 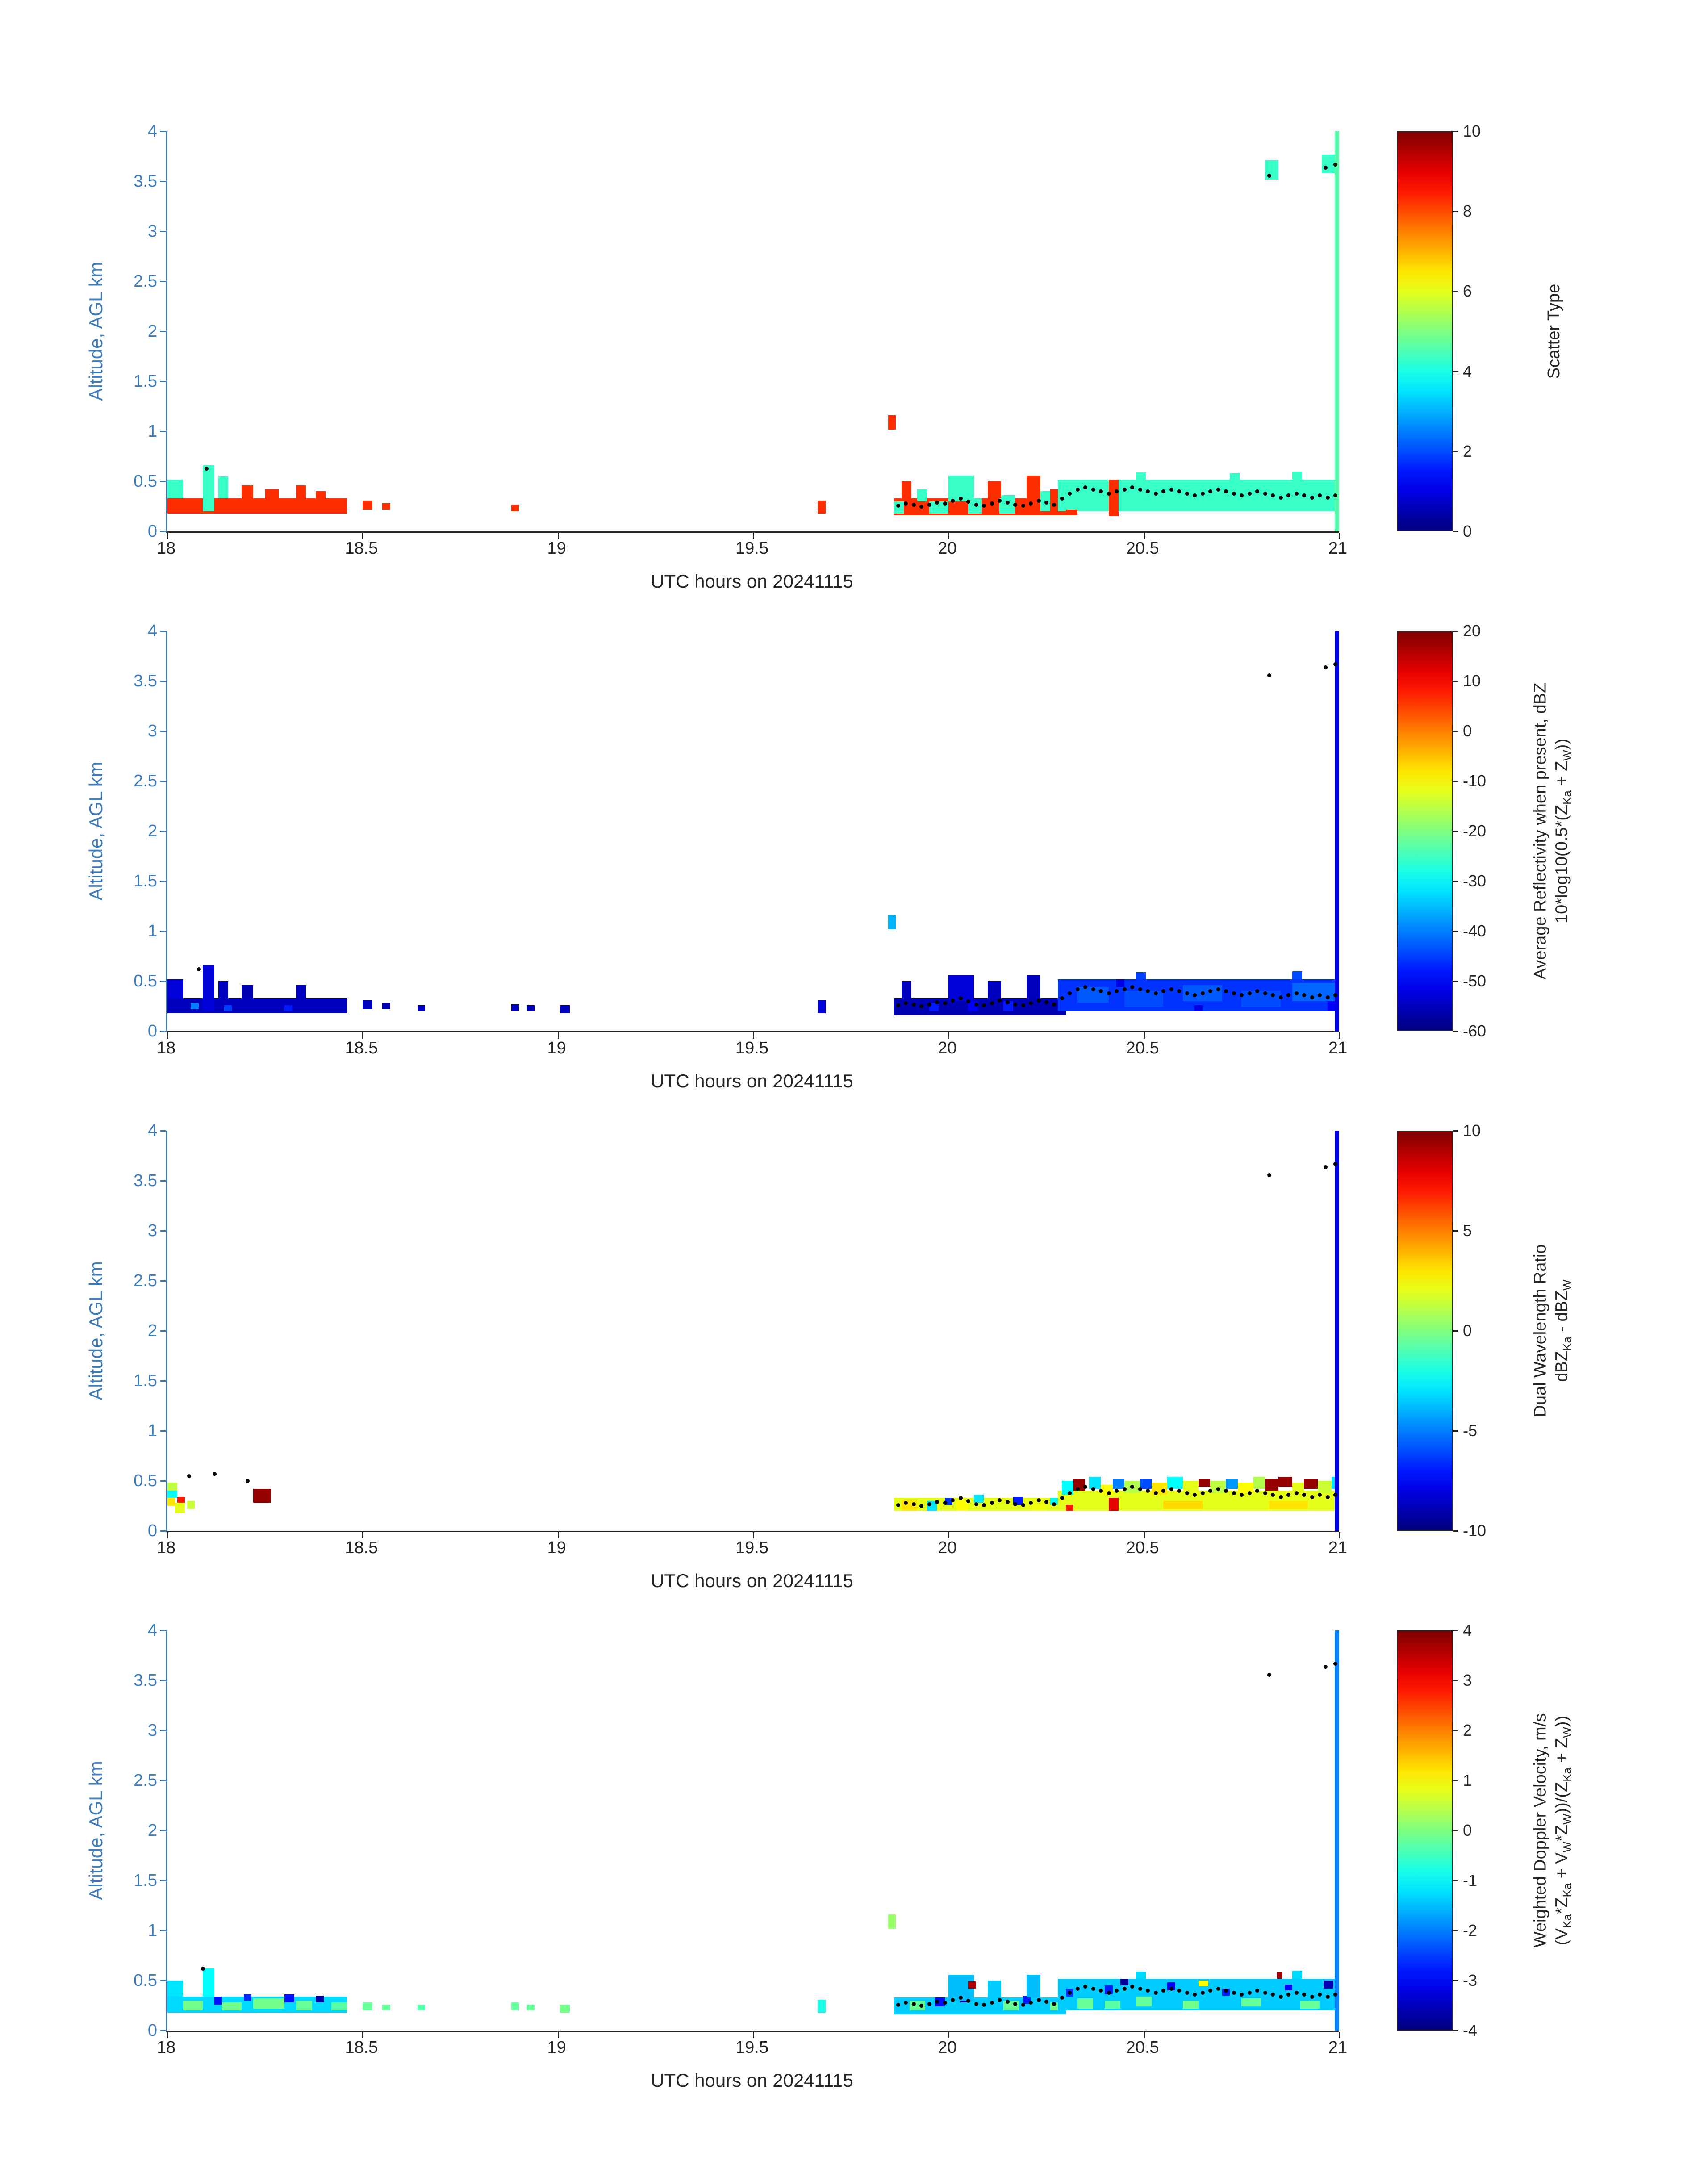 What do you see at coordinates (166, 1048) in the screenshot?
I see `x-tick-label: 18` at bounding box center [166, 1048].